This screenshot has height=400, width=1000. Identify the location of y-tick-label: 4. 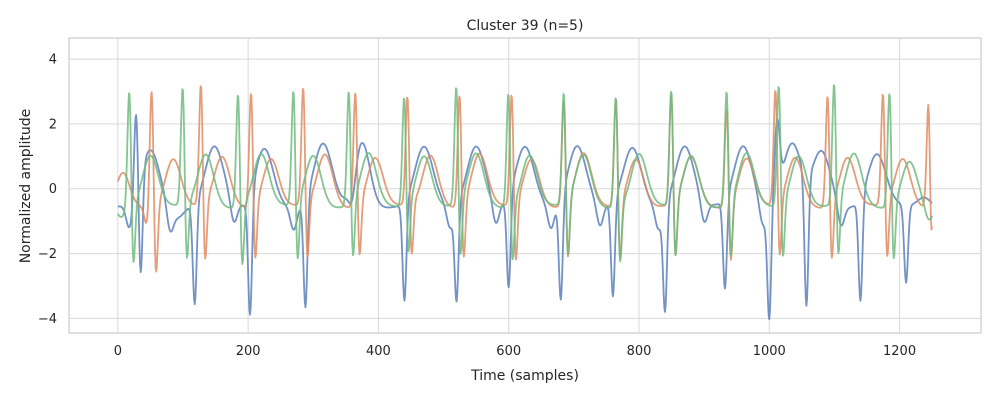
(53, 60).